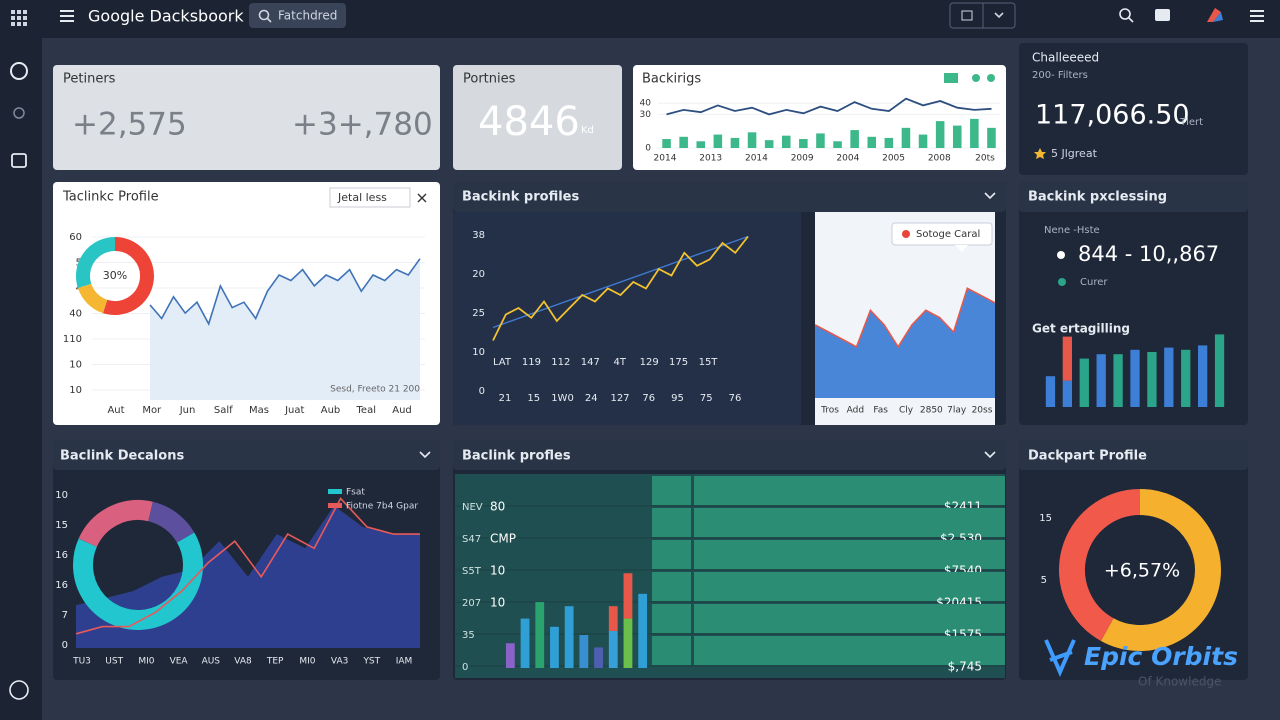 The image size is (1280, 720). I want to click on legend-label: Fsat, so click(355, 493).